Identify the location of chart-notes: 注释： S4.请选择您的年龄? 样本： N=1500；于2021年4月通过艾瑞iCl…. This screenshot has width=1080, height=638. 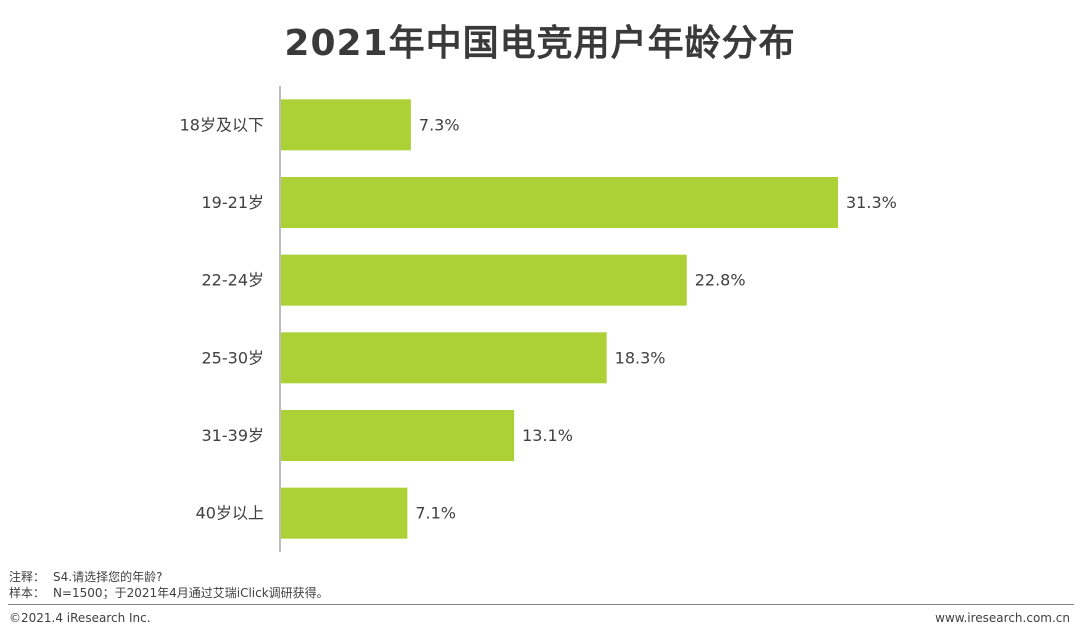
(169, 585).